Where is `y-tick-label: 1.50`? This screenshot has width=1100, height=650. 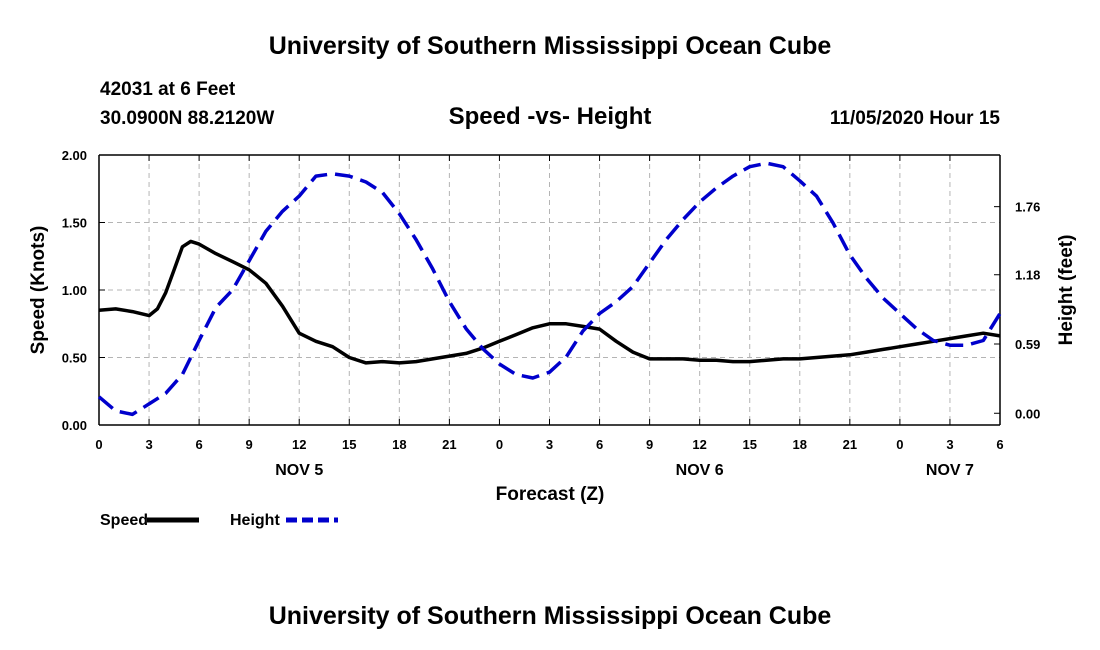 y-tick-label: 1.50 is located at coordinates (74, 223).